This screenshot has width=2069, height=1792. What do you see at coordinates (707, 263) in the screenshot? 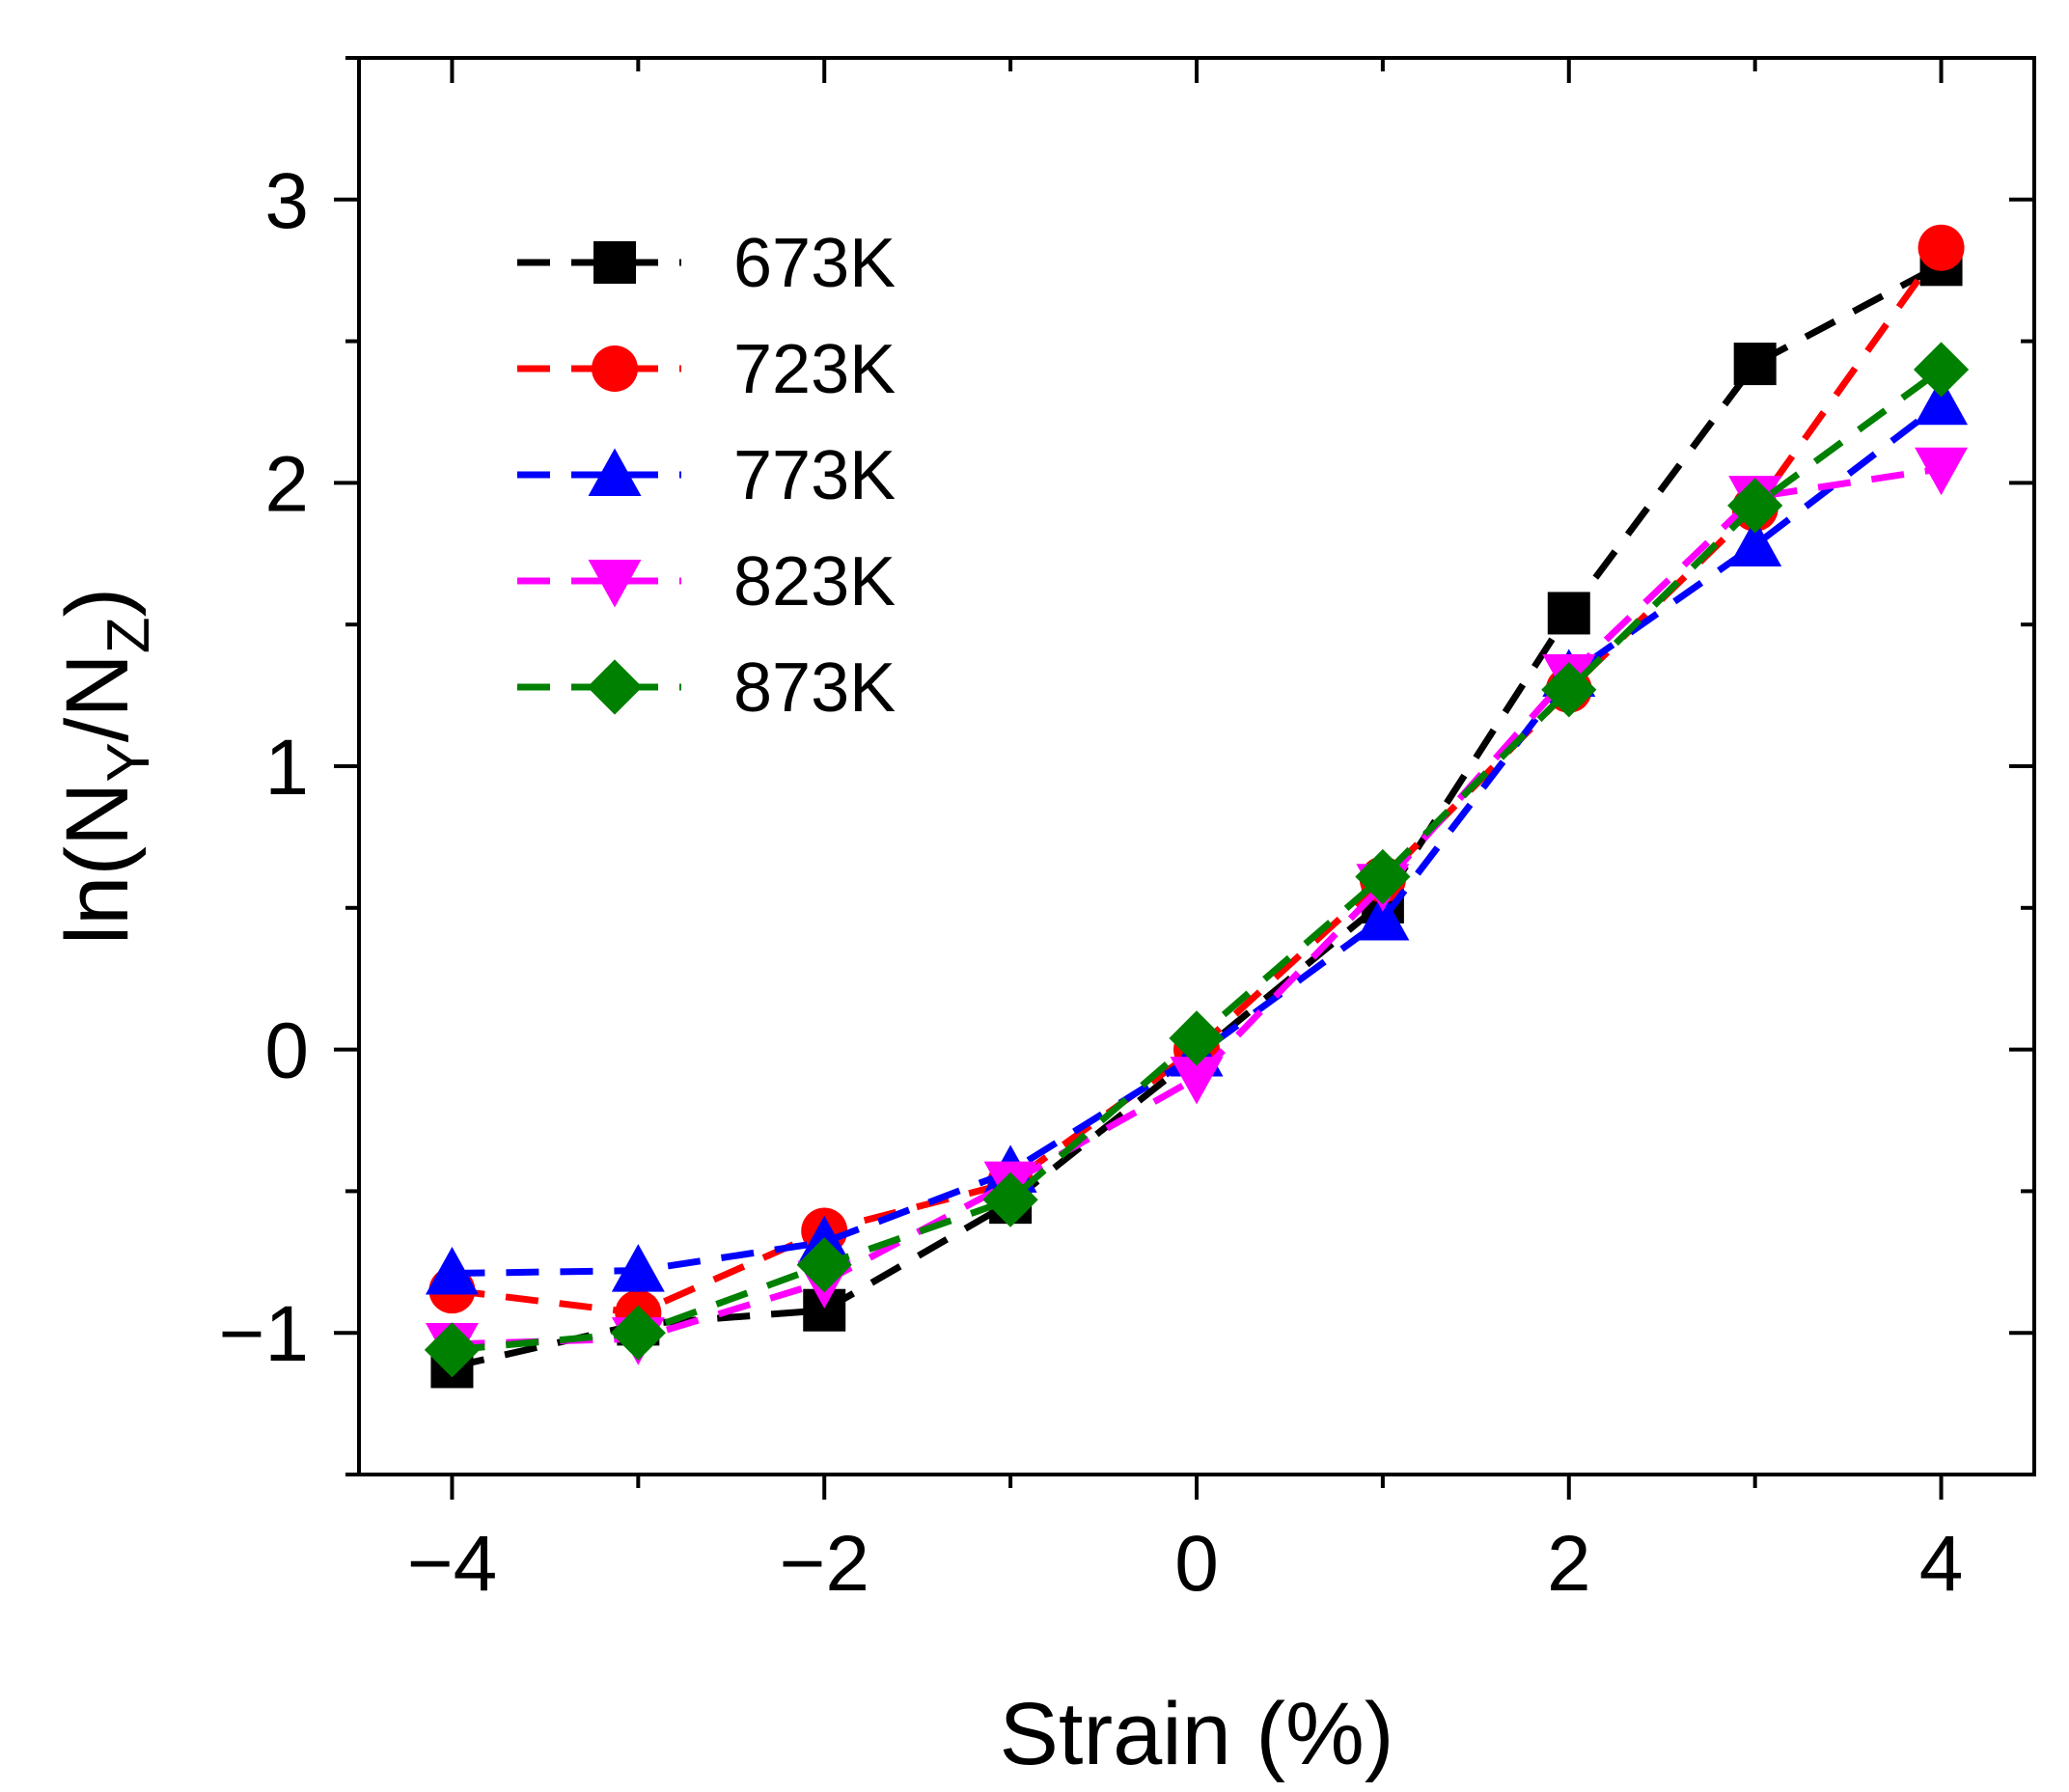
I see `legend-item: 673K` at bounding box center [707, 263].